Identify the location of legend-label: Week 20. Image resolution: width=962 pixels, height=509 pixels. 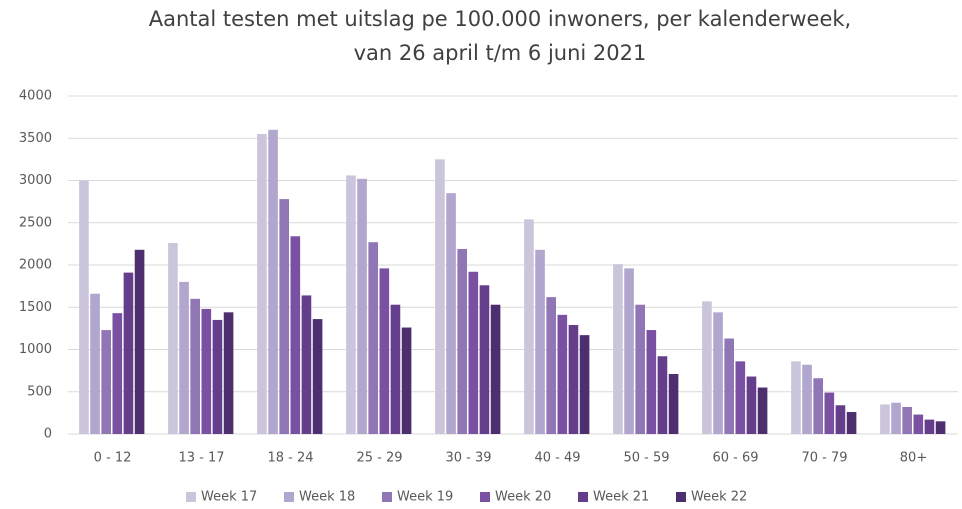
(523, 497).